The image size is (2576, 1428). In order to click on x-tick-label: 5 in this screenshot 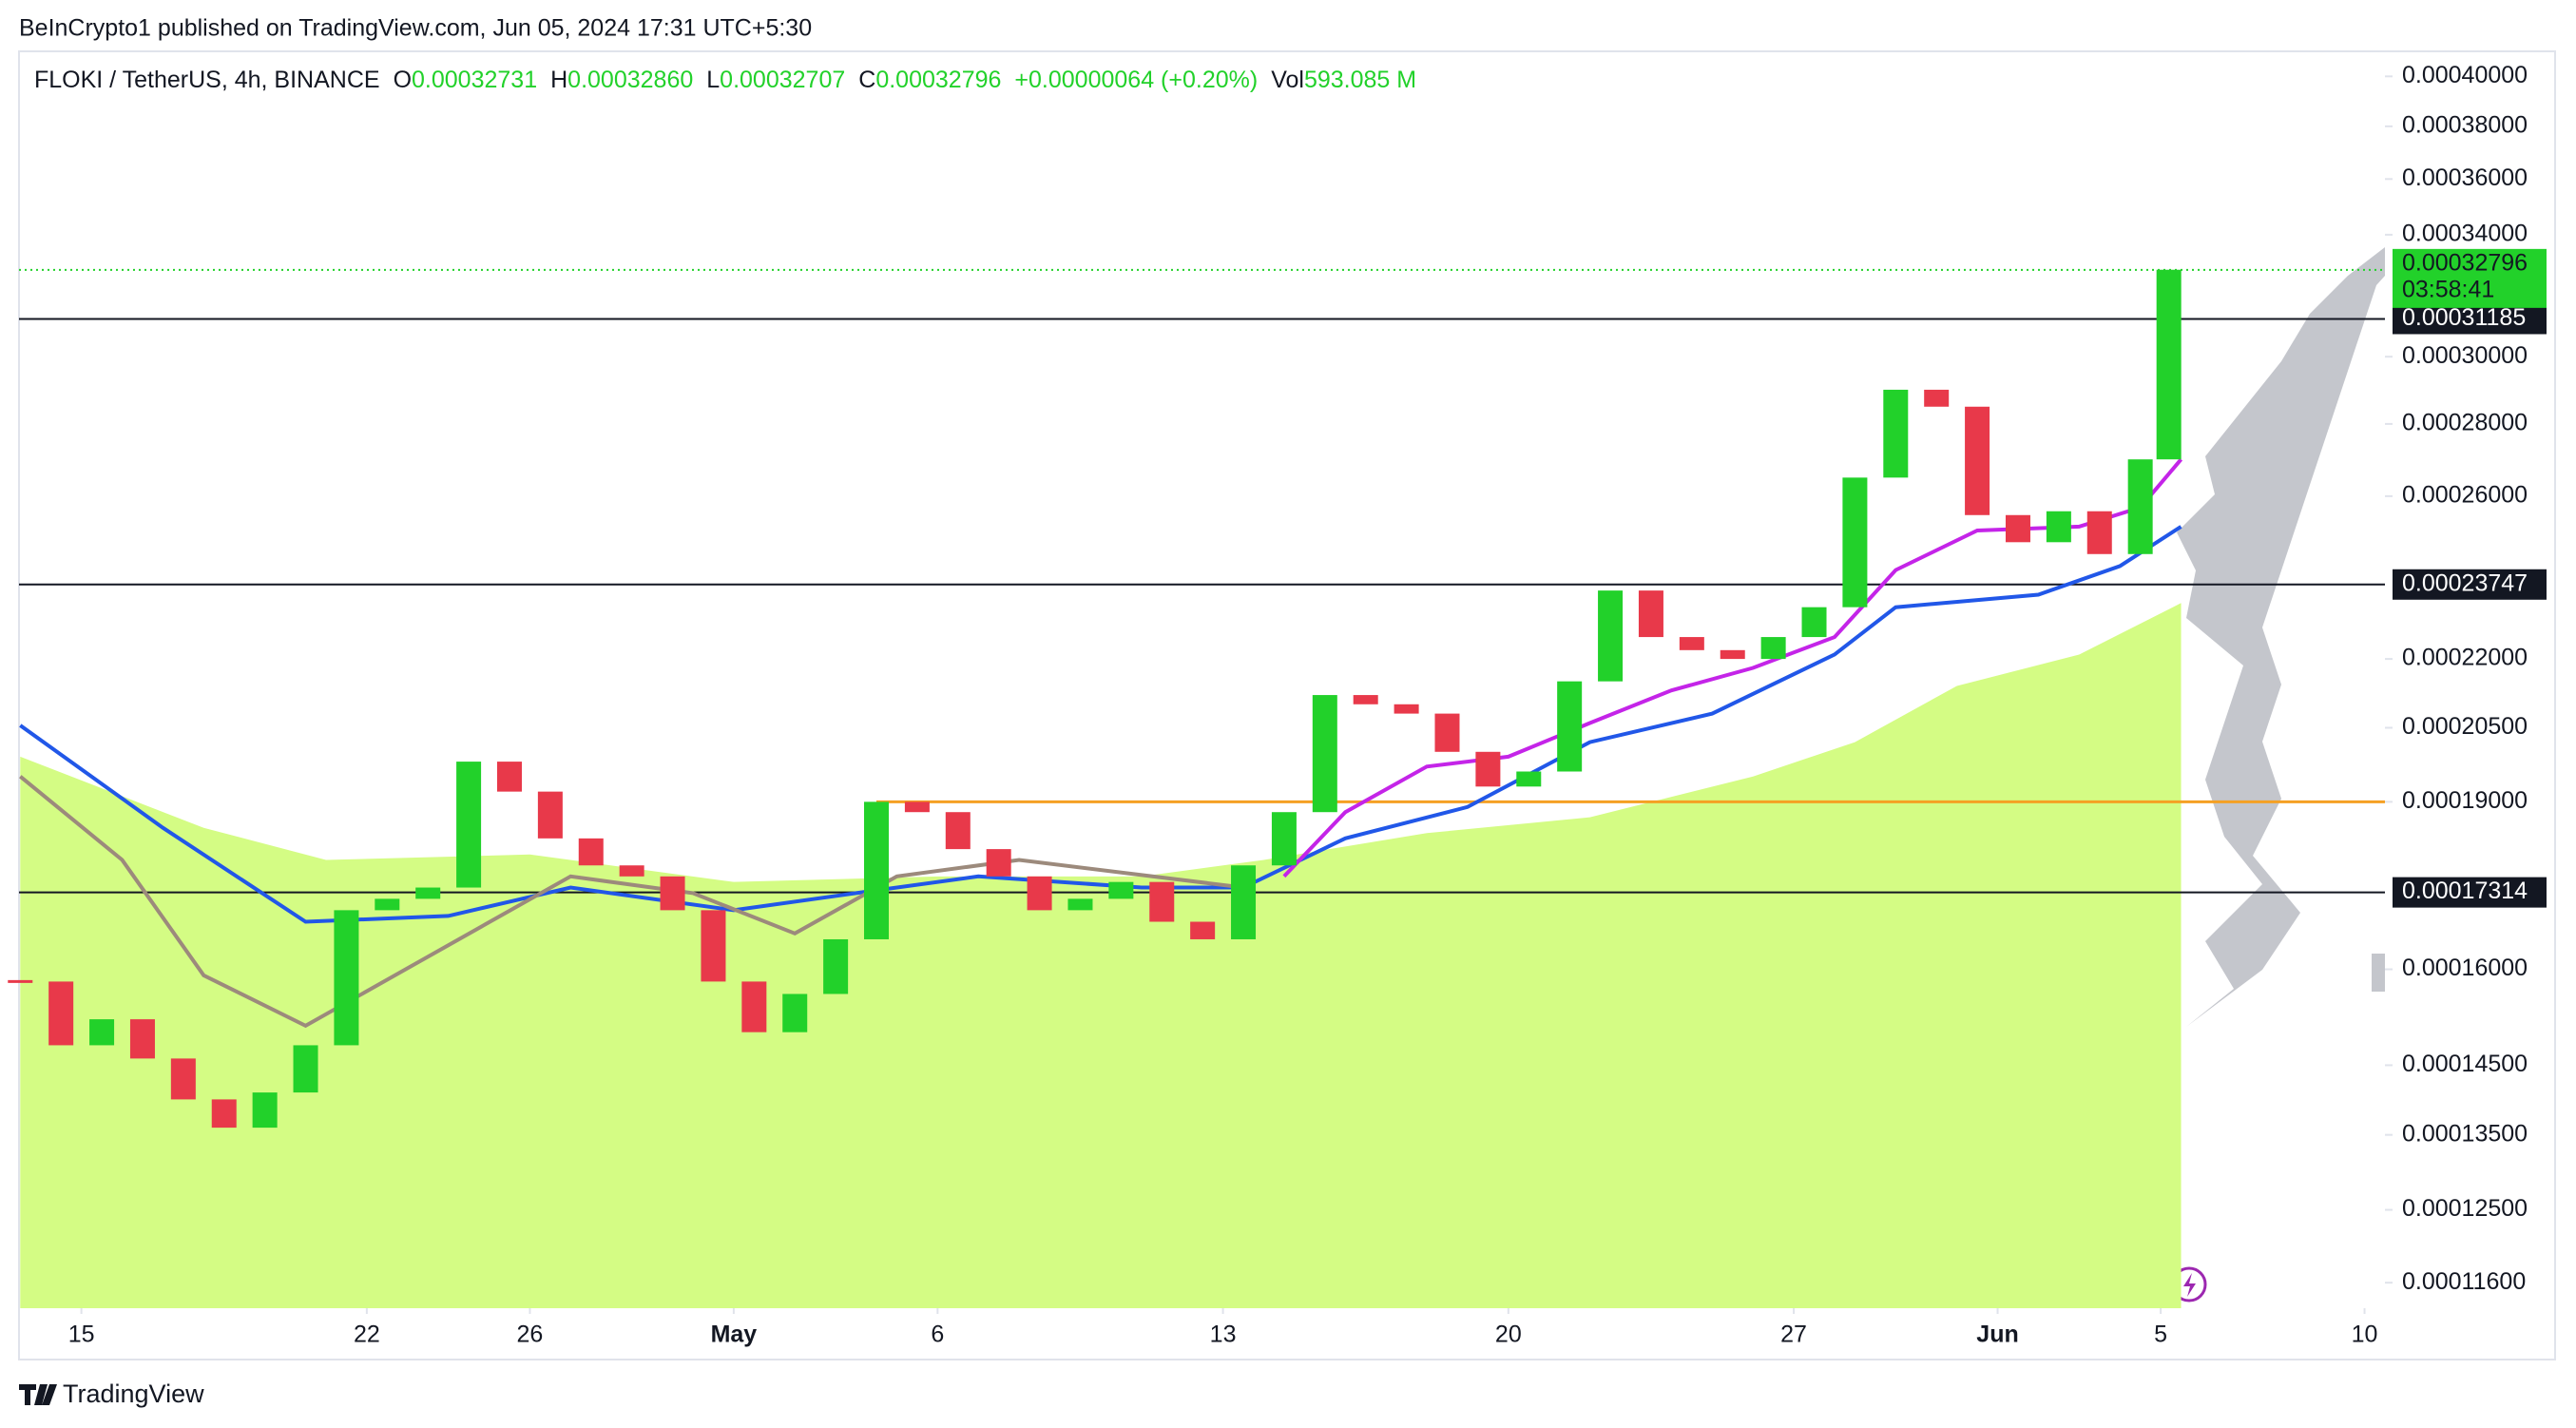, I will do `click(2160, 1335)`.